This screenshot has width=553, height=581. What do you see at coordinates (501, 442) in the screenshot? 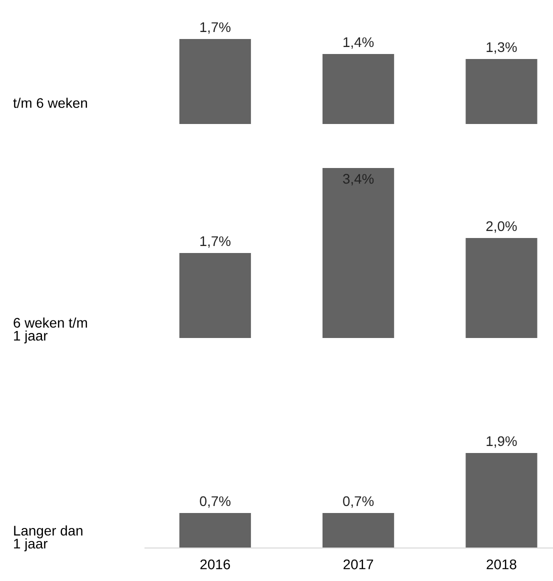
I see `data-label: 1,9%` at bounding box center [501, 442].